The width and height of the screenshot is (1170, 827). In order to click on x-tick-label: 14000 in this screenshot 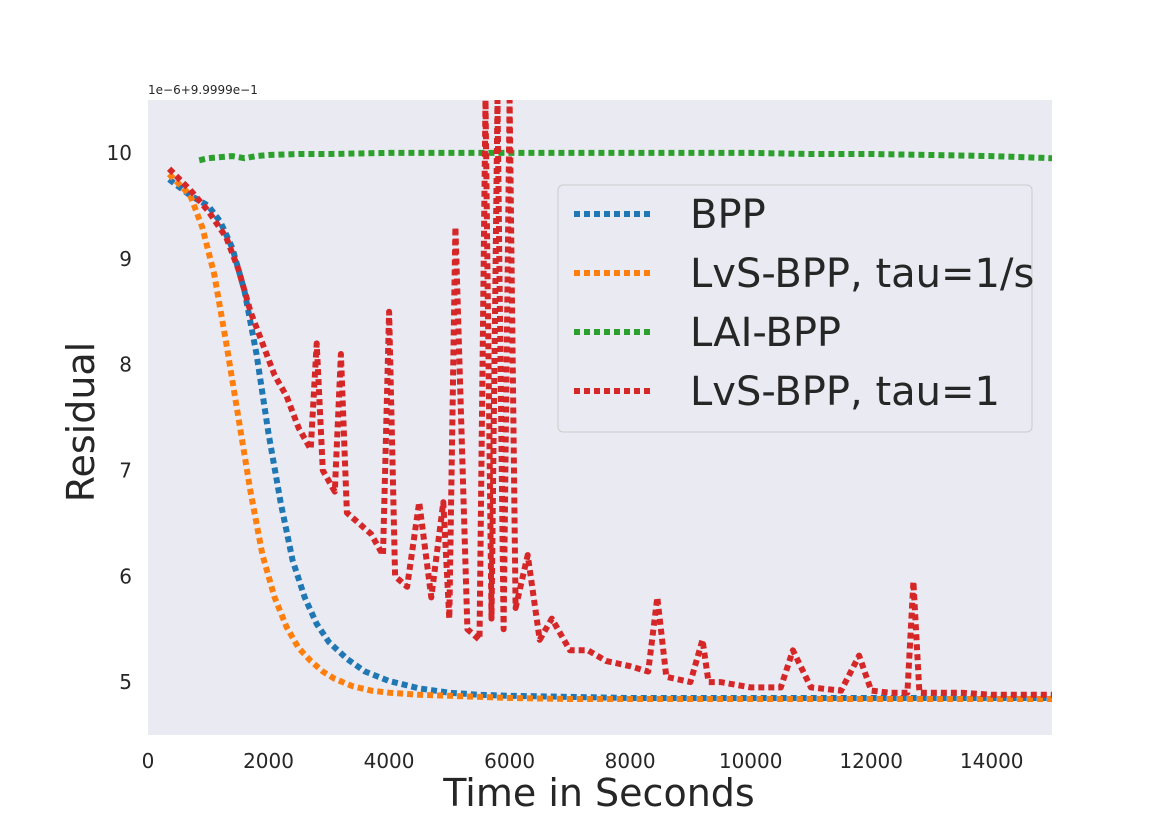, I will do `click(992, 761)`.